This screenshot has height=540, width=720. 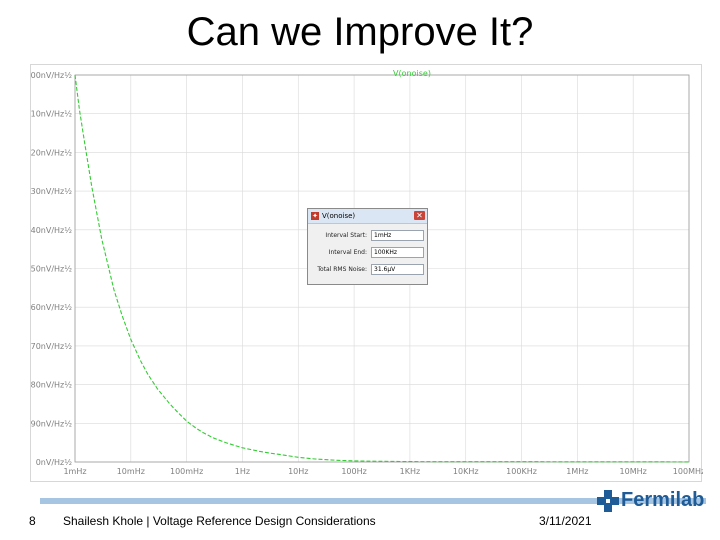 What do you see at coordinates (131, 471) in the screenshot?
I see `x-tick-label: 10mHz` at bounding box center [131, 471].